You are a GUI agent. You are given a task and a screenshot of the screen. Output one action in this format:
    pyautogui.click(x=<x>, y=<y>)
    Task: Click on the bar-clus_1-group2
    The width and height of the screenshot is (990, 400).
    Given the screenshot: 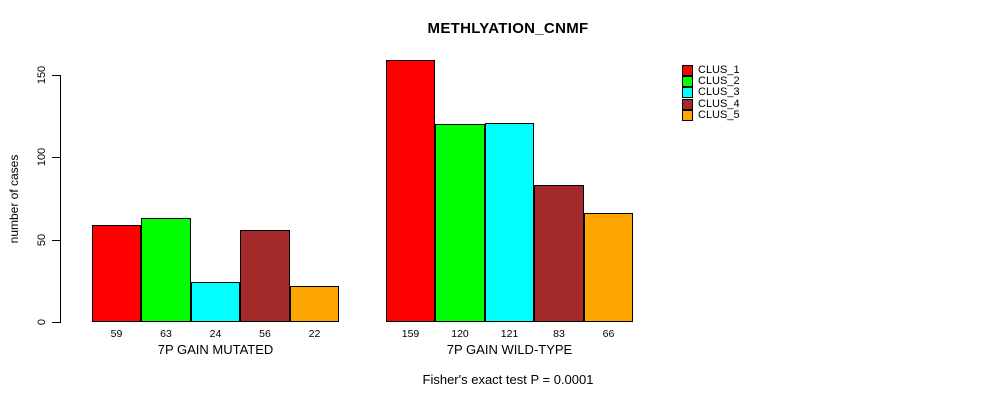 What is the action you would take?
    pyautogui.click(x=410, y=191)
    